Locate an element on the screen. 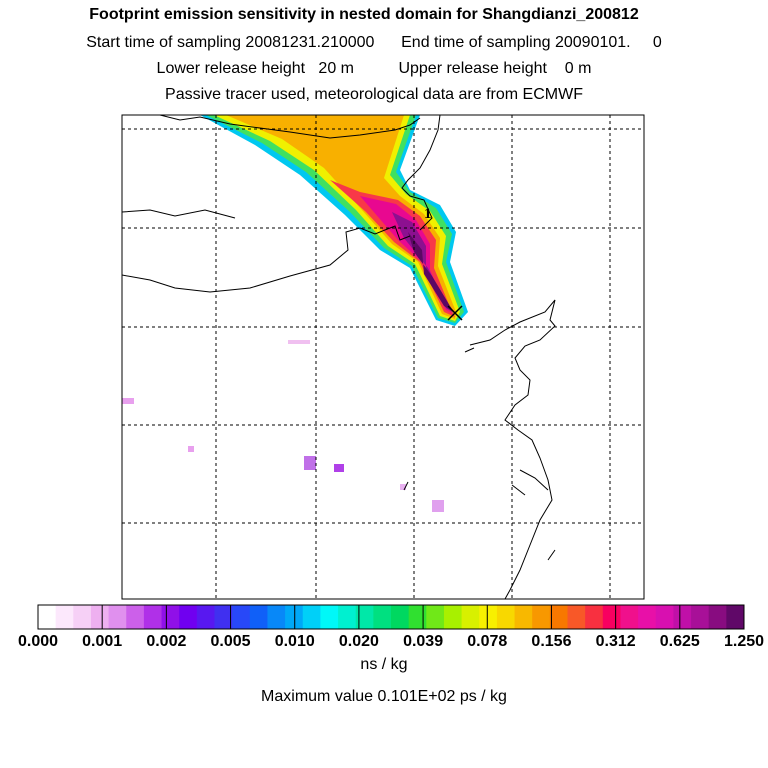 The image size is (768, 768). colorbar-tick-label: 0.002 is located at coordinates (166, 641).